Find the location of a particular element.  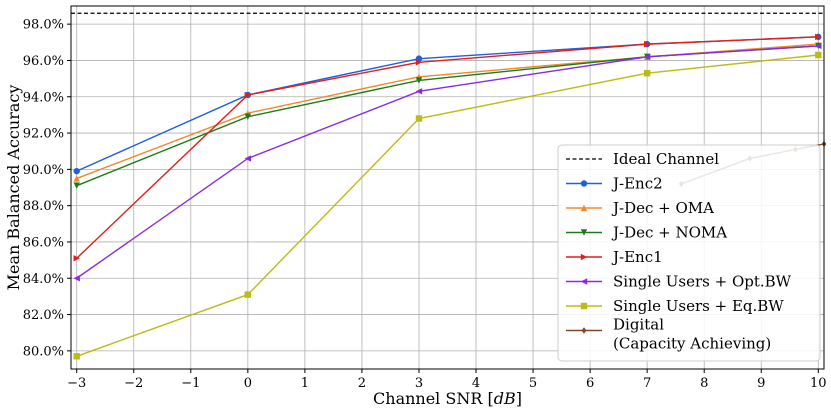

legend-label: J-Enc2 is located at coordinates (637, 184).